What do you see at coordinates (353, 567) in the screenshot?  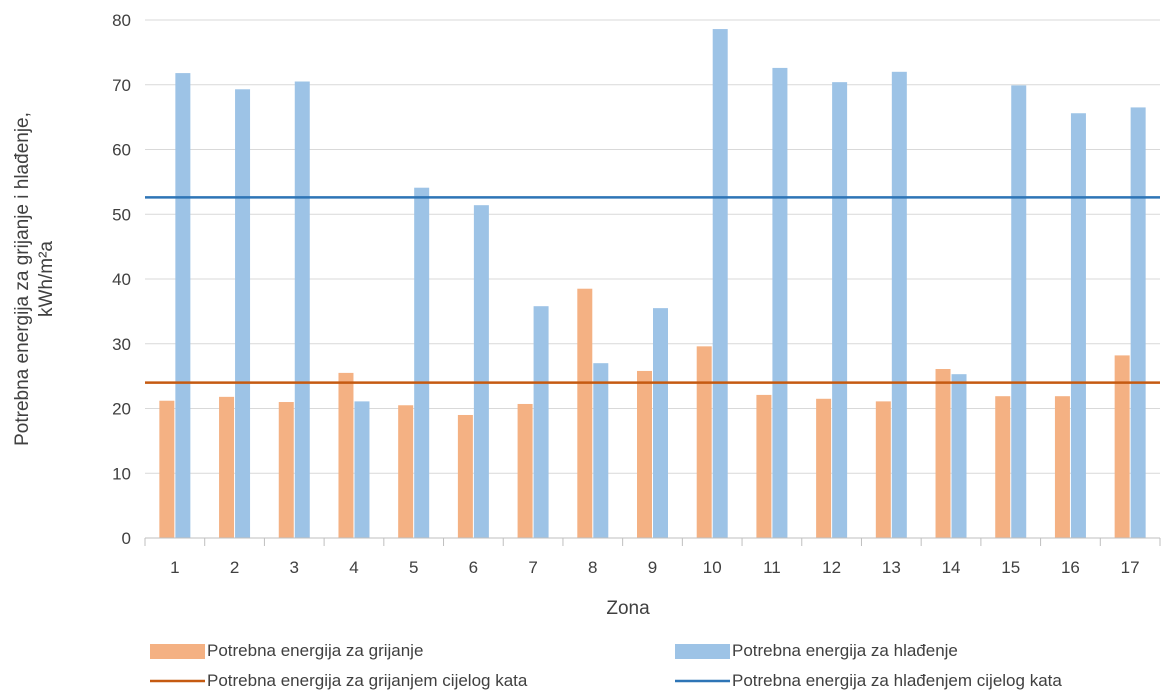 I see `x-tick-label: 4` at bounding box center [353, 567].